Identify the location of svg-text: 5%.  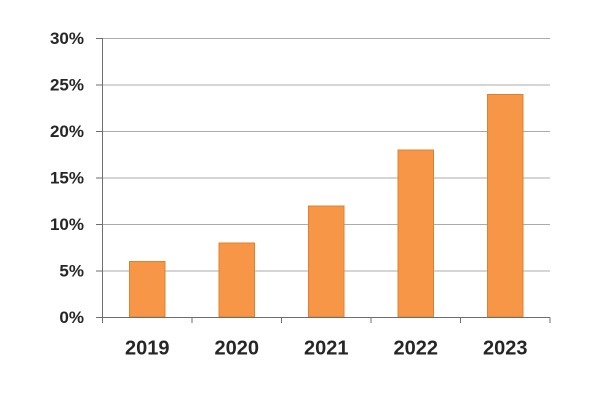
(71, 271).